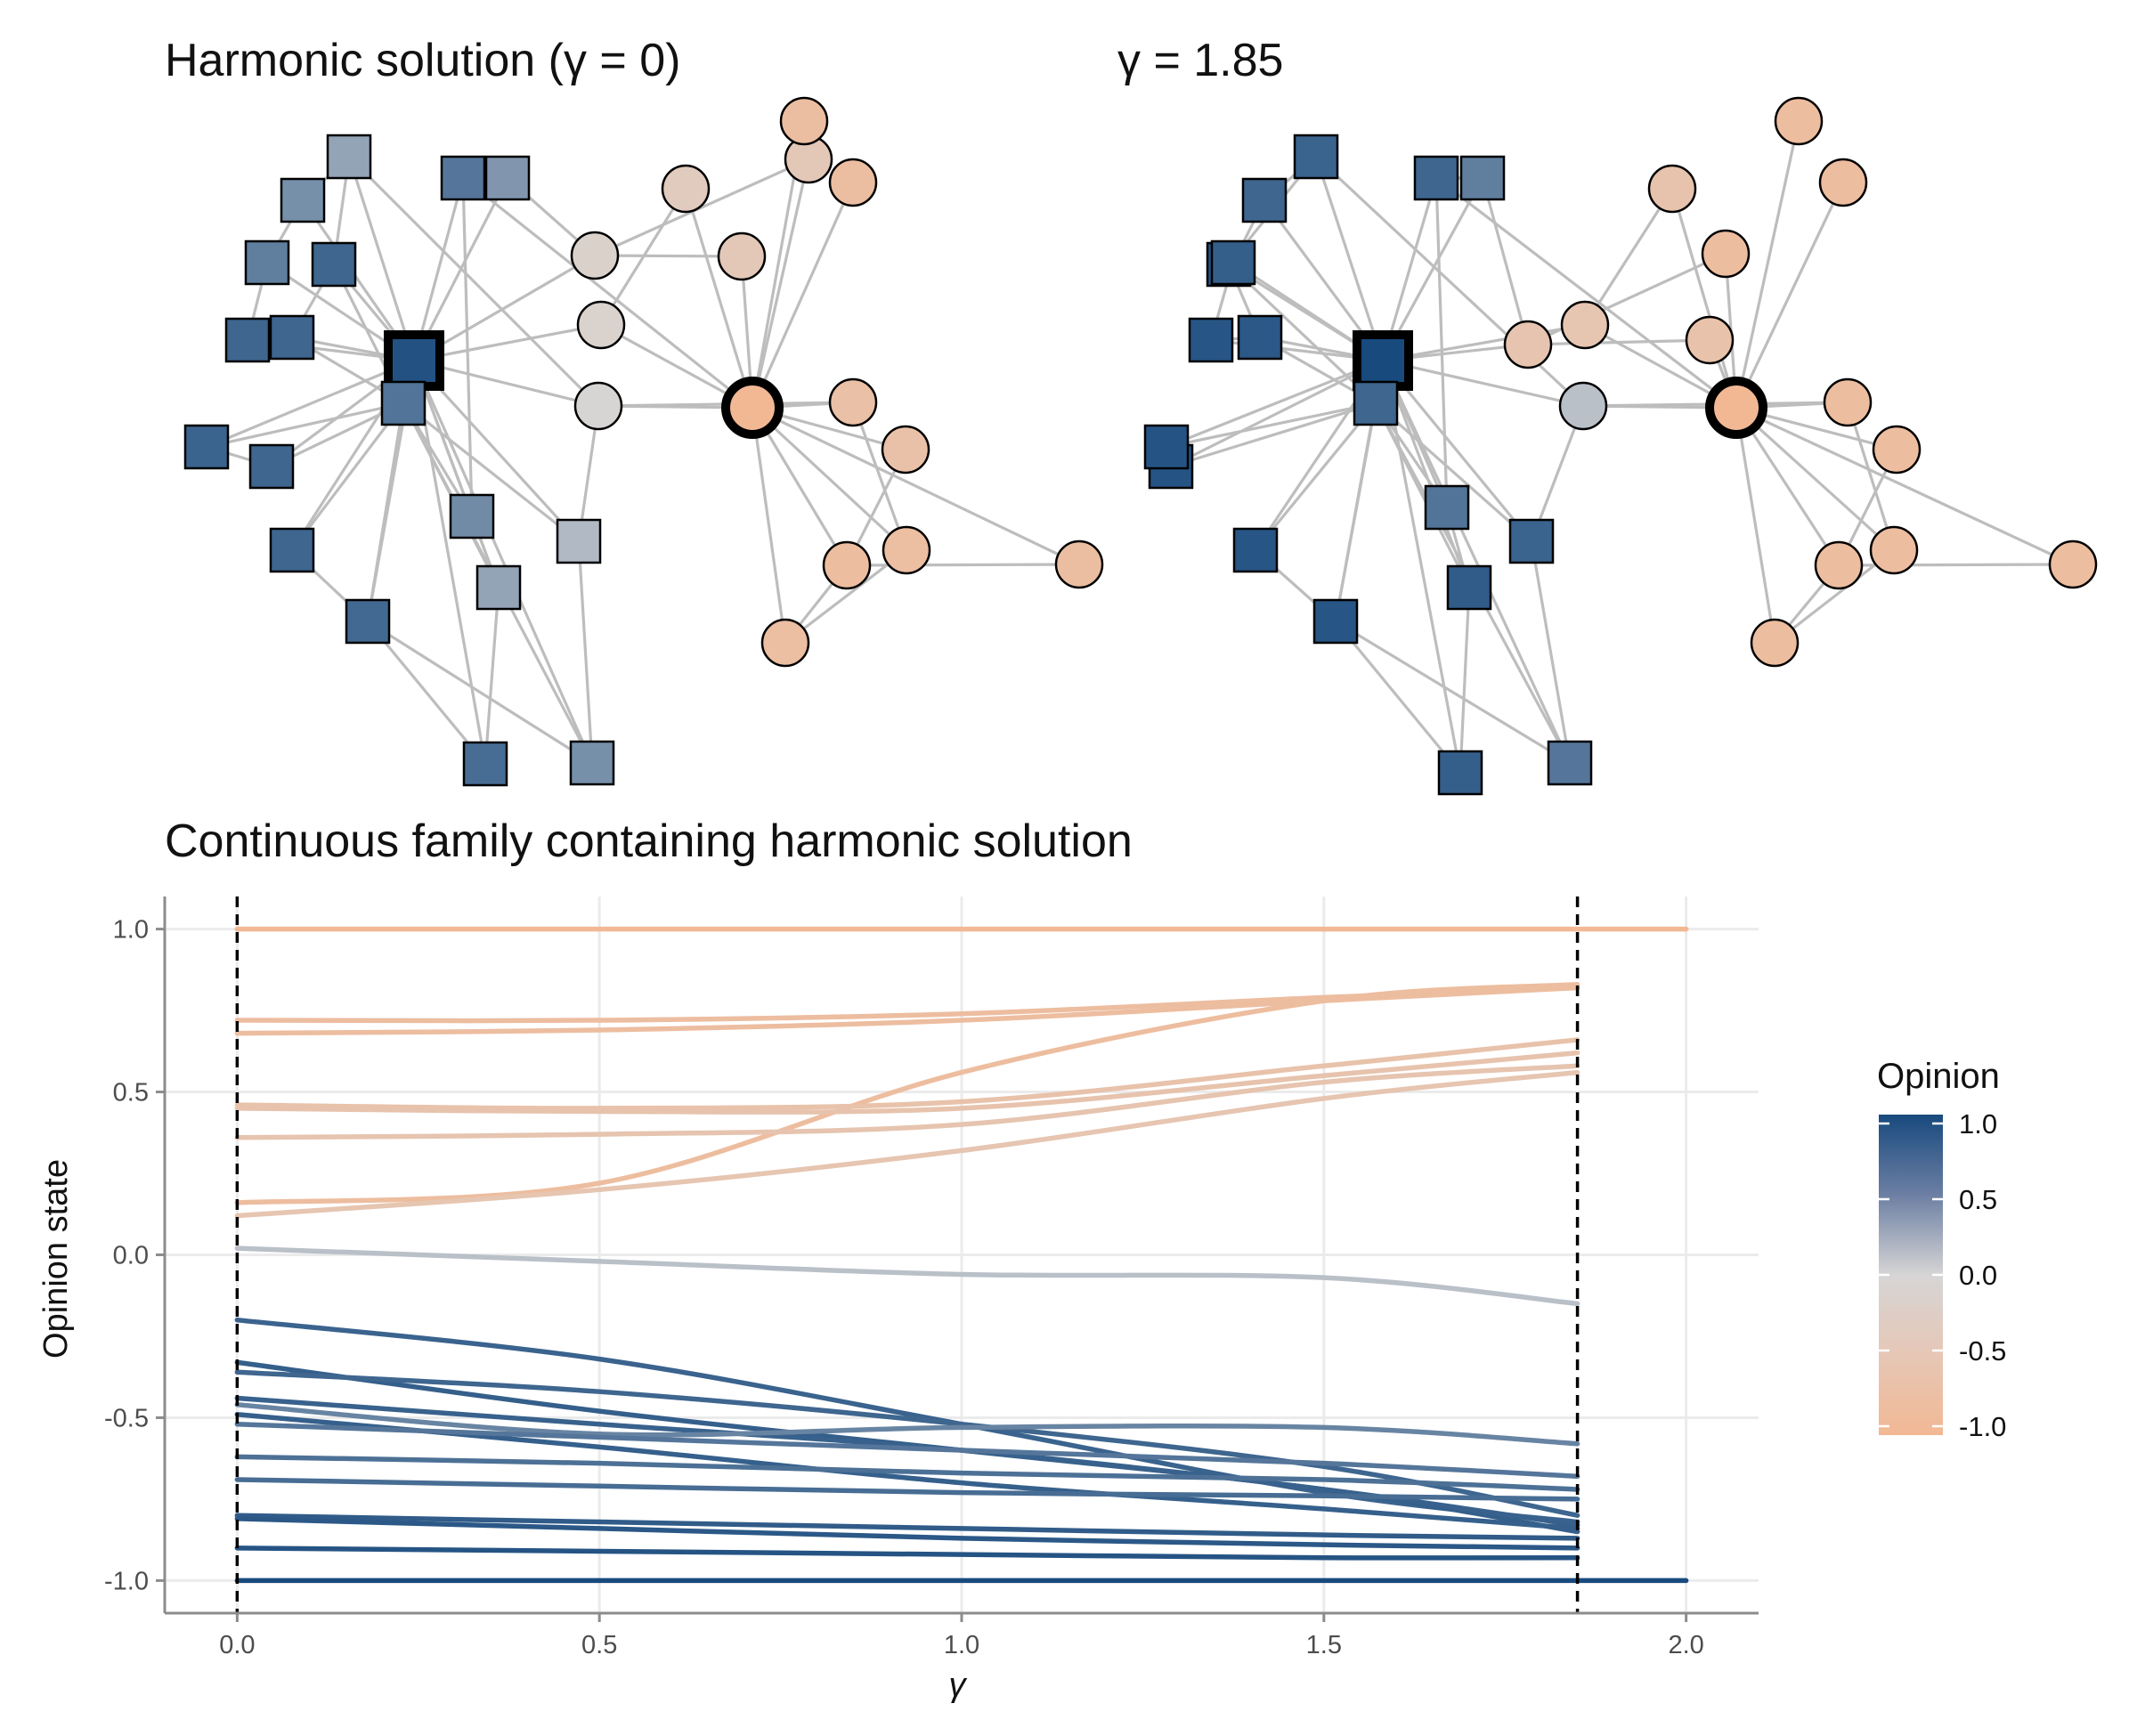 The width and height of the screenshot is (2137, 1736). What do you see at coordinates (752, 408) in the screenshot?
I see `leader-circle-node` at bounding box center [752, 408].